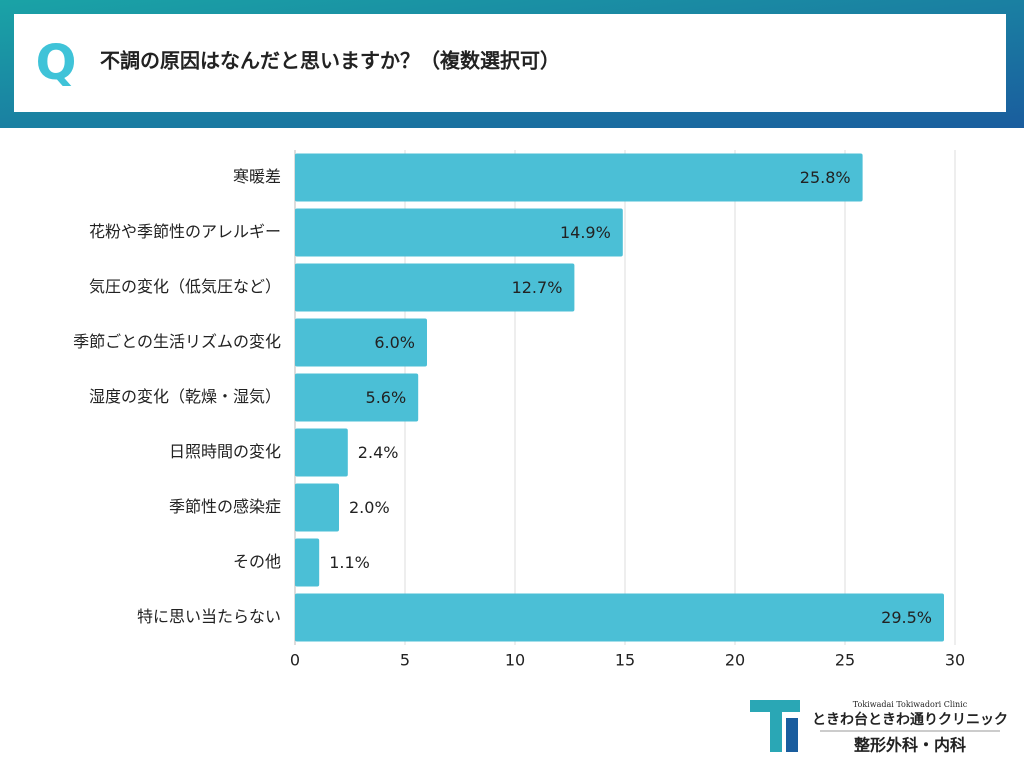 The height and width of the screenshot is (768, 1024). I want to click on x-tick-label: 5, so click(405, 660).